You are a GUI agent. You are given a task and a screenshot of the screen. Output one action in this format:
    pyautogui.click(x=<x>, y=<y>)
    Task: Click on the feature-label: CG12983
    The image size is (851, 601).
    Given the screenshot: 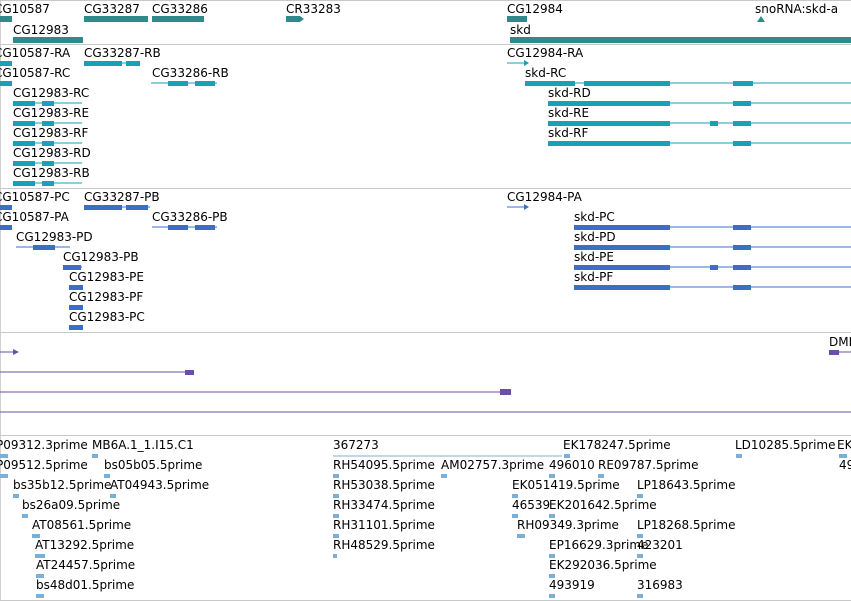 What is the action you would take?
    pyautogui.click(x=41, y=30)
    